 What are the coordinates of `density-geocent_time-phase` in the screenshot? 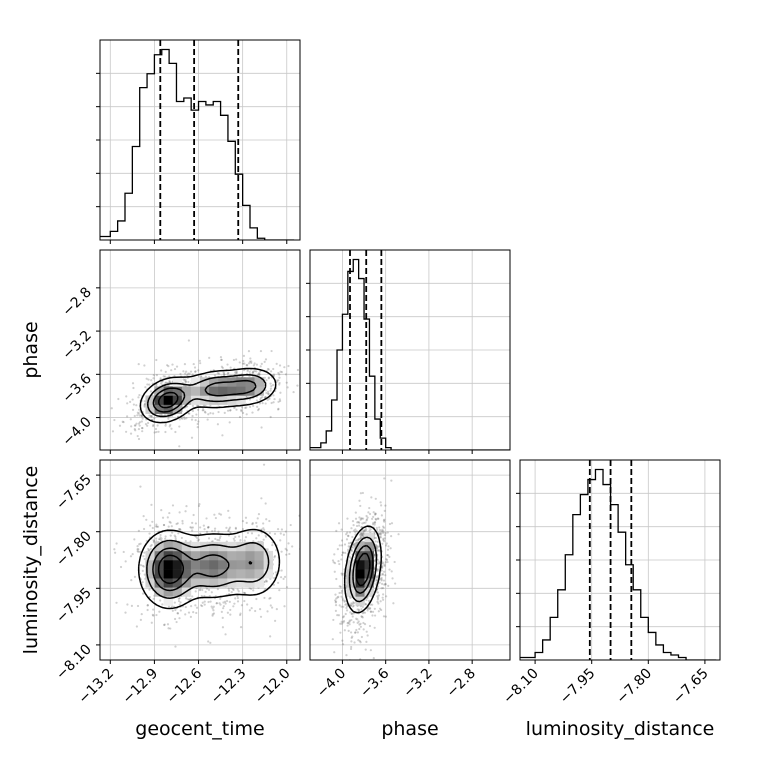 It's located at (205, 393).